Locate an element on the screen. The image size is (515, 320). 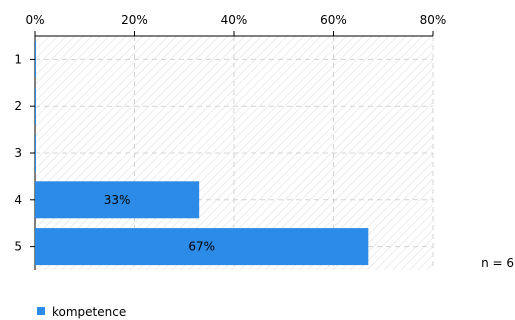
bar-data-label: 33% is located at coordinates (117, 200).